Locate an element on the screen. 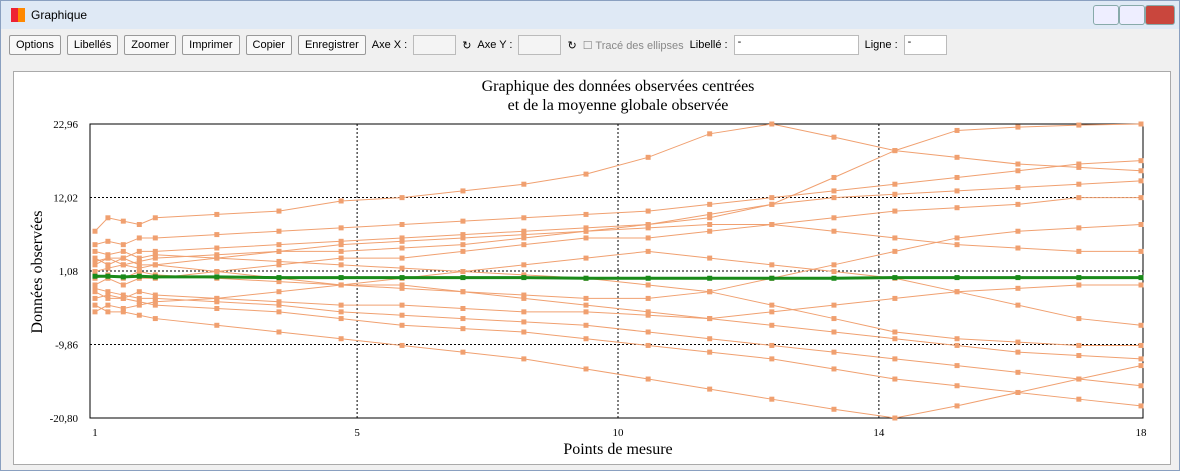 This screenshot has height=471, width=1180. checkbox: ☐ Tracé des ellipses is located at coordinates (633, 45).